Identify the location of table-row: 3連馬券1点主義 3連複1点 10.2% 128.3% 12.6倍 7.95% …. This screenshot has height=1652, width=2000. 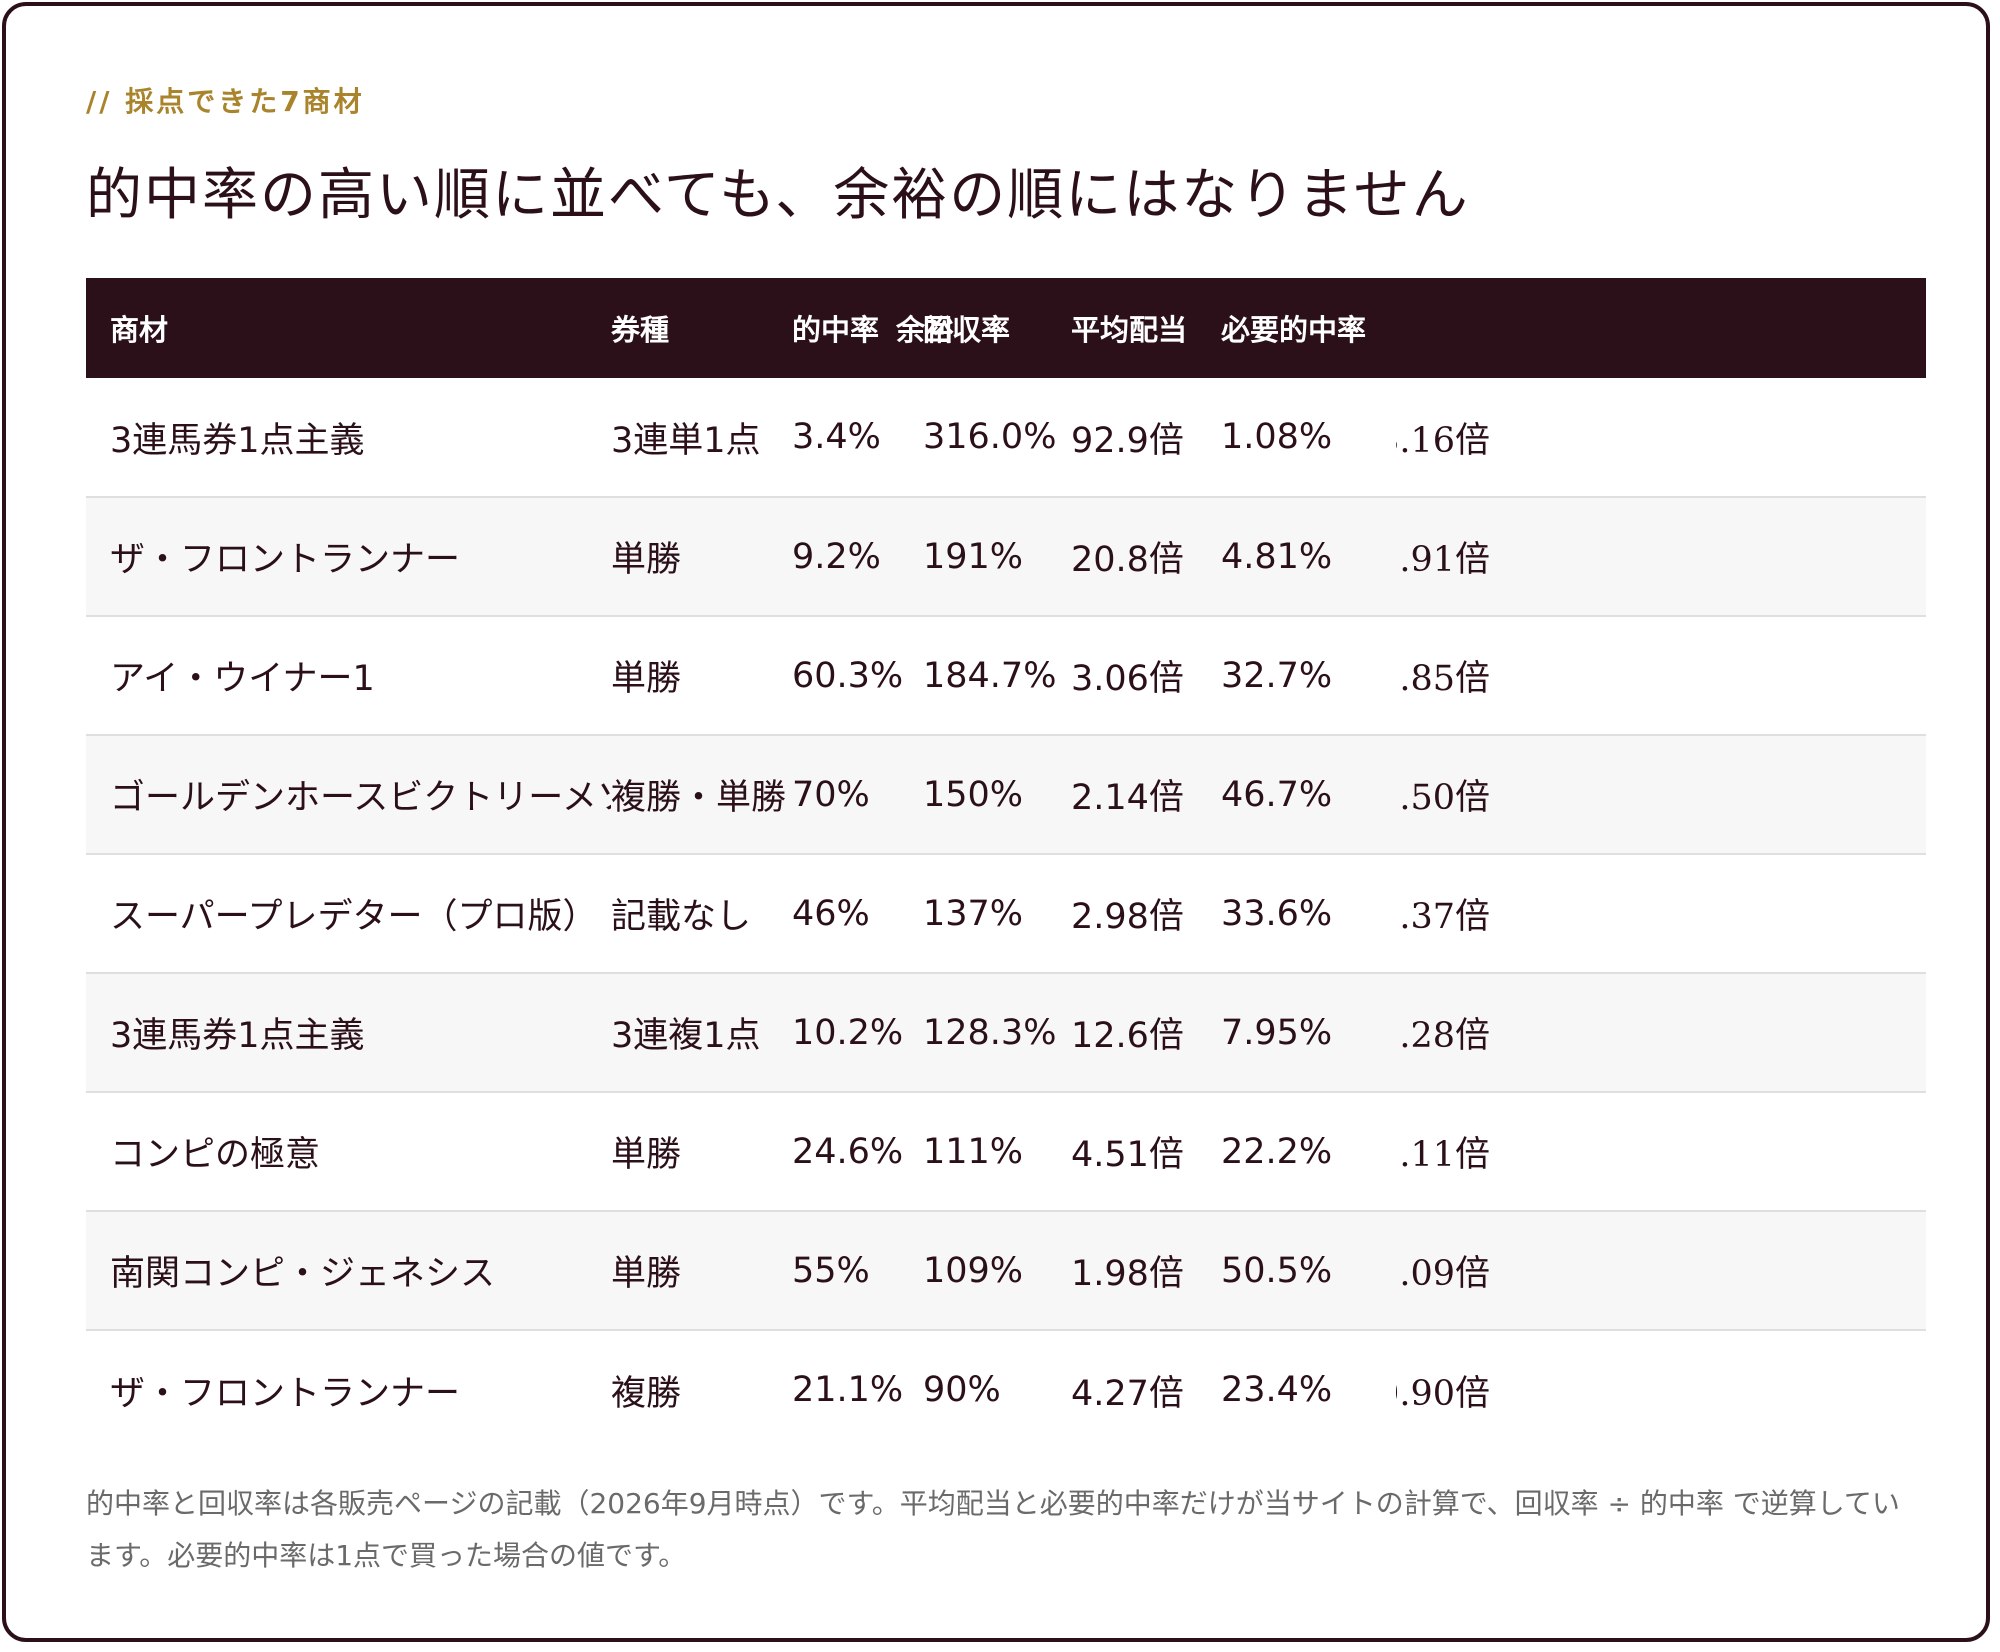
(1006, 1032).